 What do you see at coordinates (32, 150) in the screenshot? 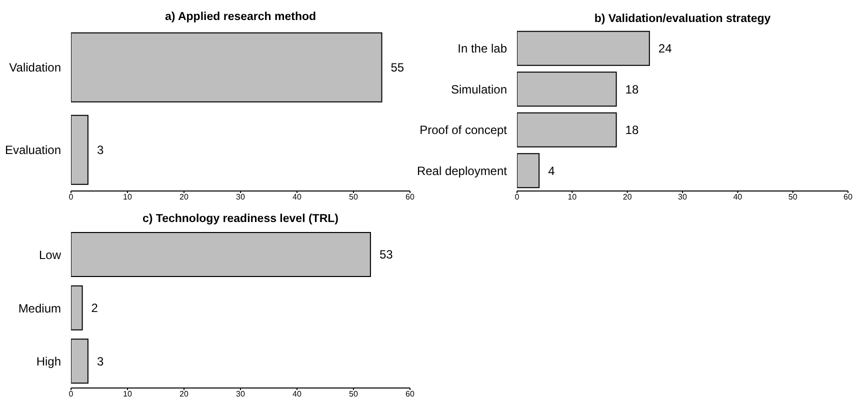
I see `y-tick-label: Evaluation` at bounding box center [32, 150].